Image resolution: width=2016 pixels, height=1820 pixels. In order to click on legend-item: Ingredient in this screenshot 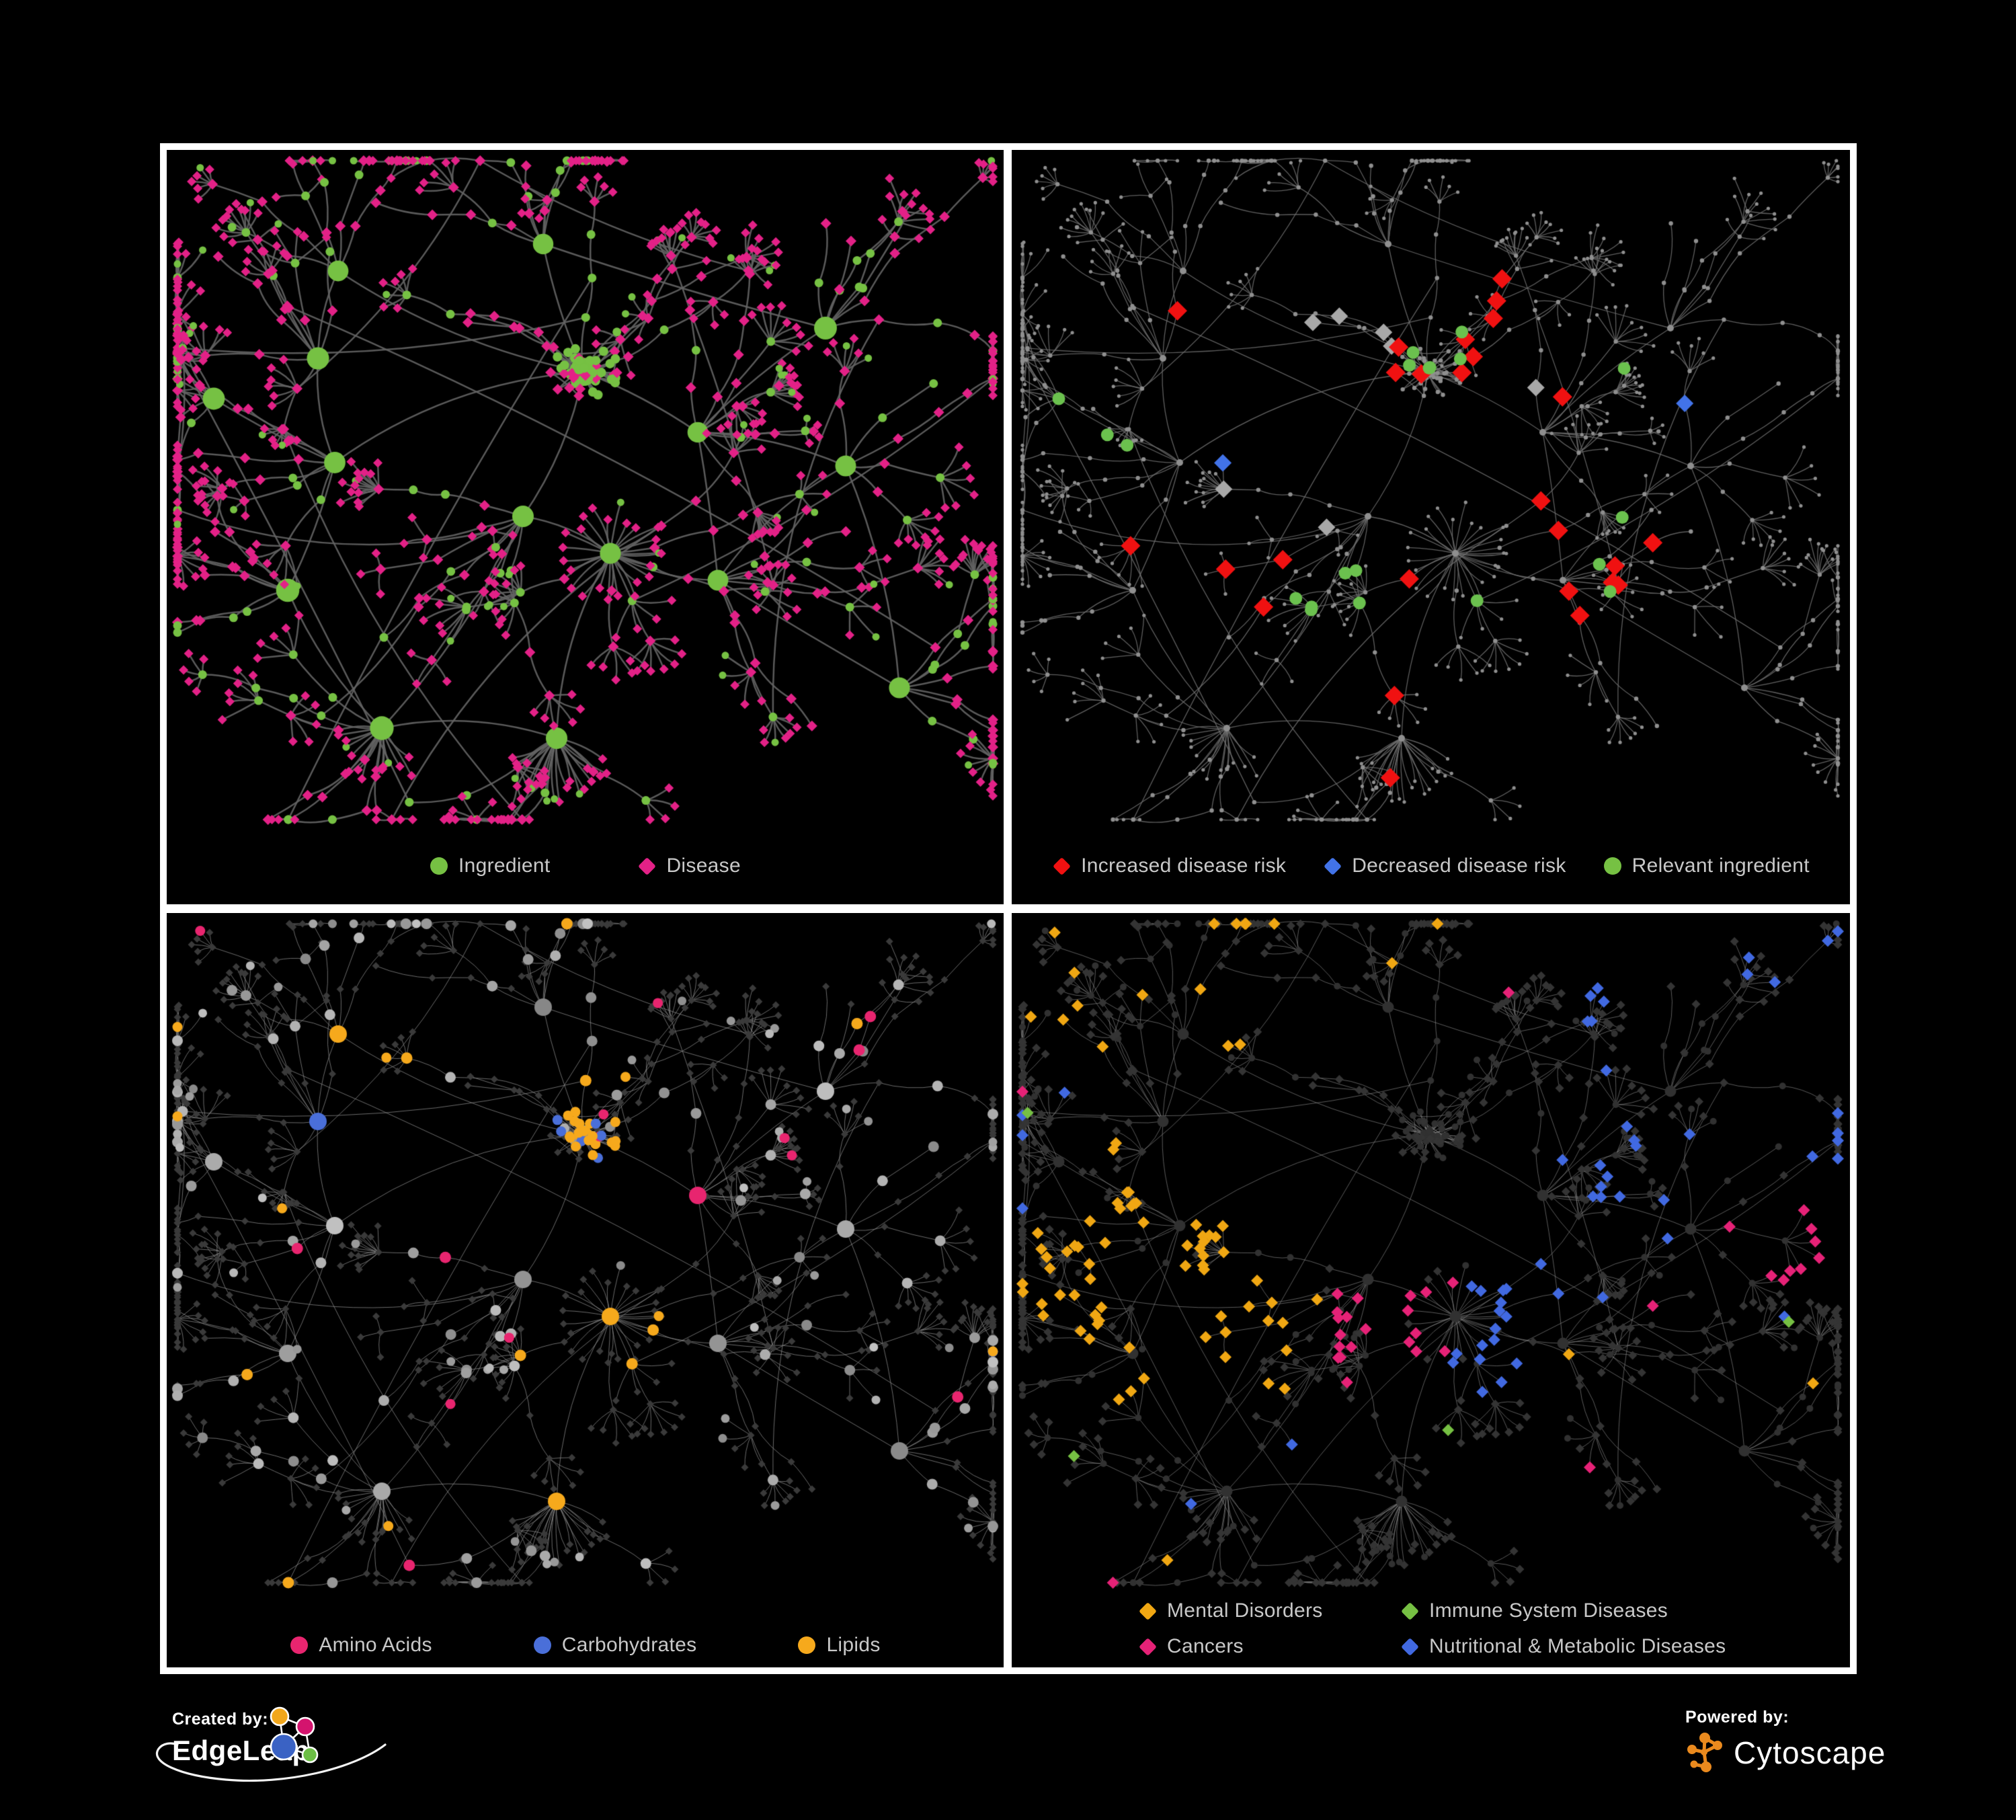, I will do `click(490, 866)`.